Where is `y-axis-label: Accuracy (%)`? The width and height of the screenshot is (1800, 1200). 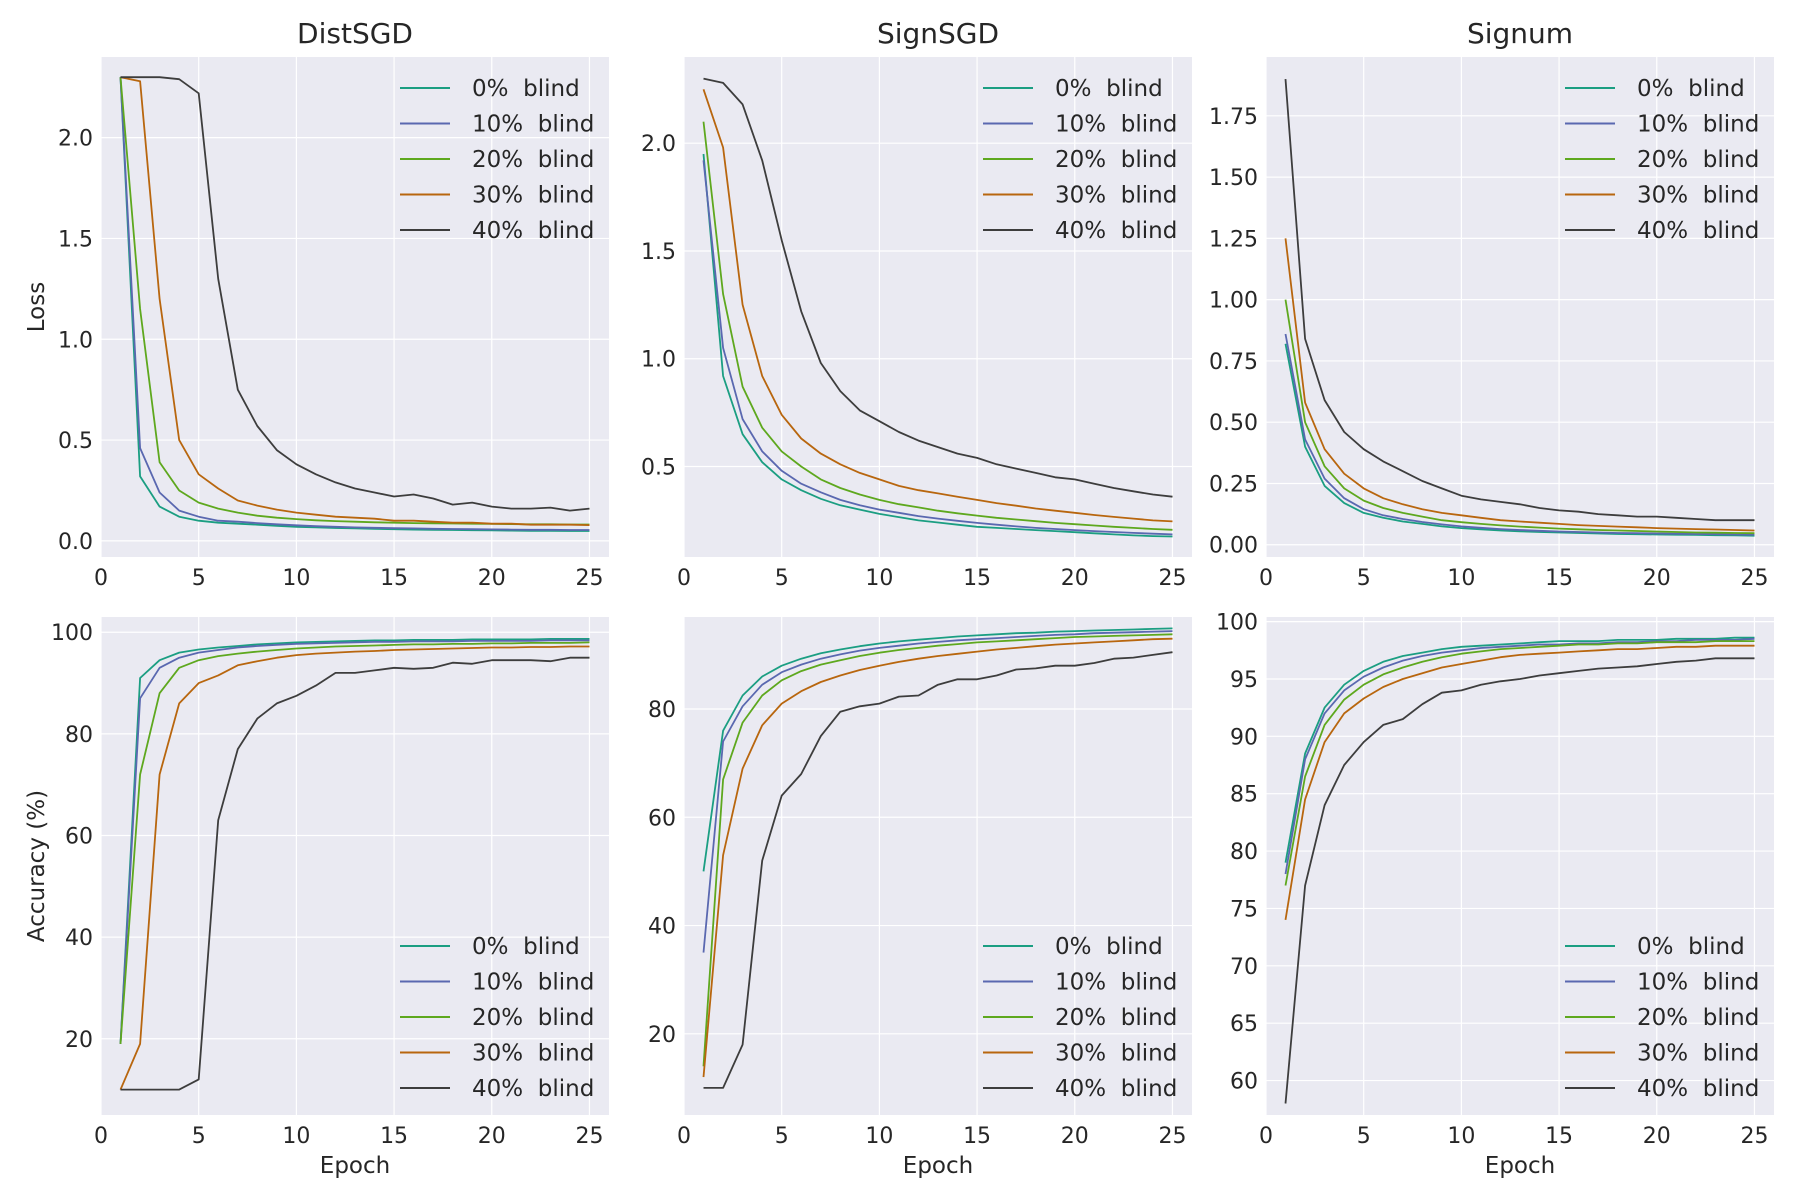
y-axis-label: Accuracy (%) is located at coordinates (37, 866).